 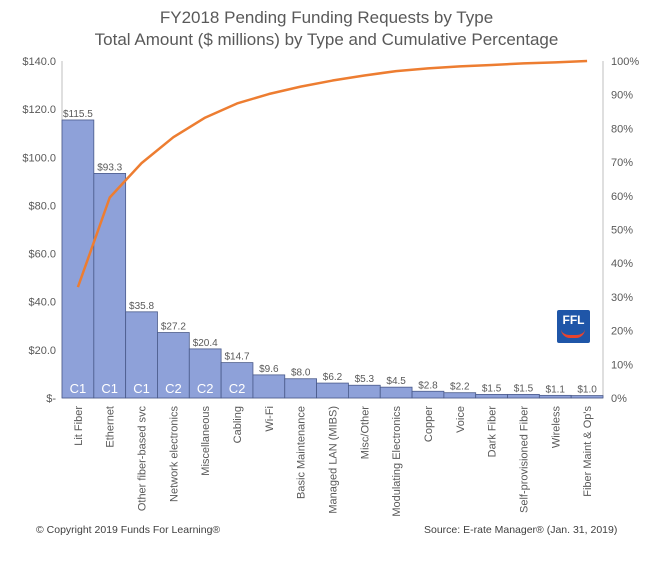 What do you see at coordinates (556, 389) in the screenshot?
I see `bar-value-label: $1.1` at bounding box center [556, 389].